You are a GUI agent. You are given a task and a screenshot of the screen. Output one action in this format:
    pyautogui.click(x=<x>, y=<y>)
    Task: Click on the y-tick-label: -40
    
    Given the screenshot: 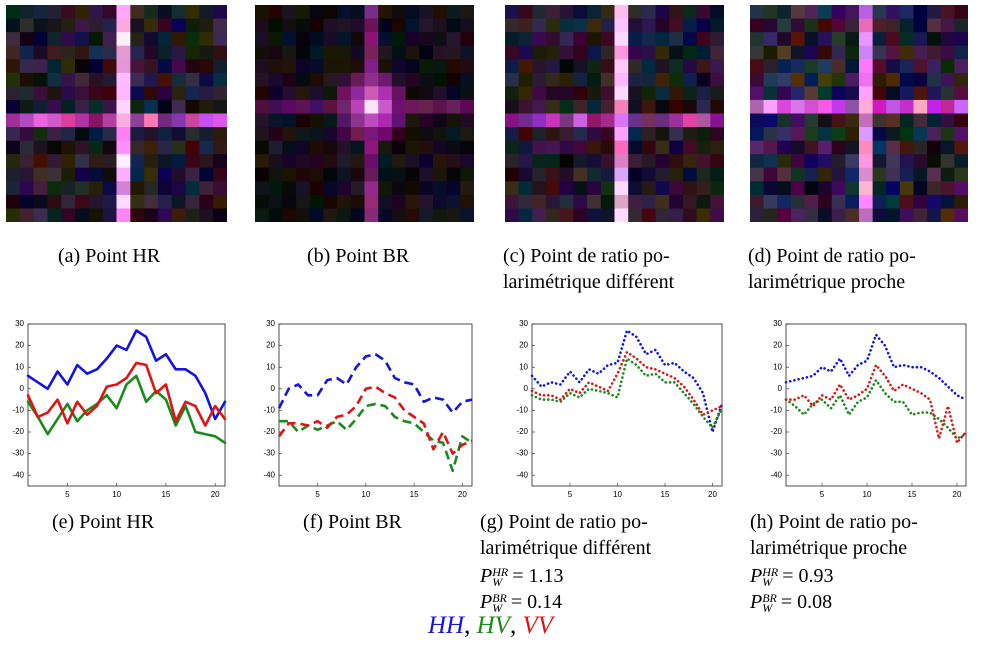 What is the action you would take?
    pyautogui.click(x=522, y=474)
    